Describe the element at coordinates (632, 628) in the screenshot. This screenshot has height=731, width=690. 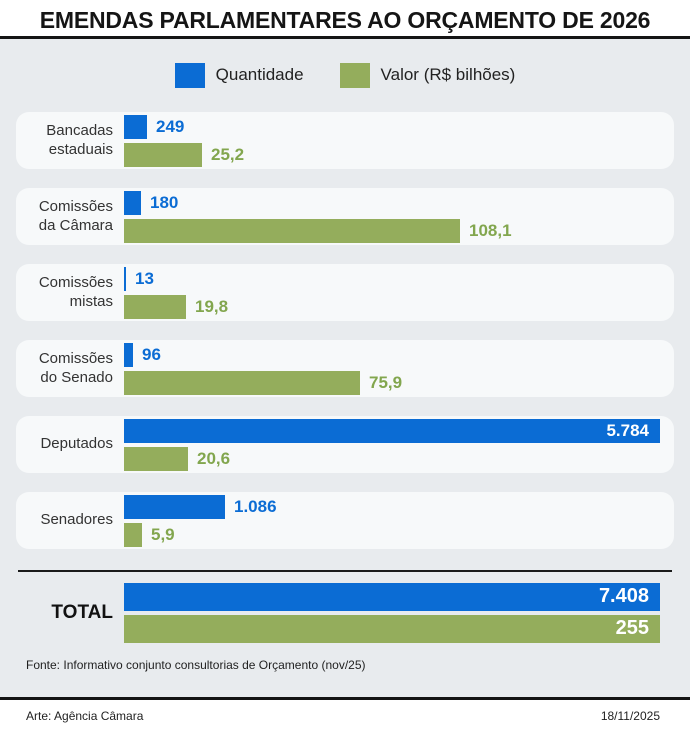
I see `valor-value: 255` at that location.